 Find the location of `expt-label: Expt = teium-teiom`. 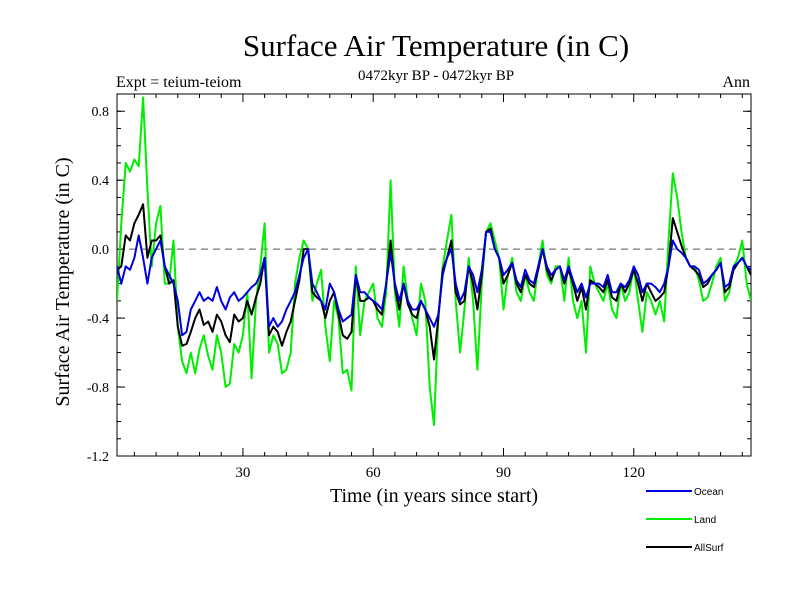

expt-label: Expt = teium-teiom is located at coordinates (179, 82).